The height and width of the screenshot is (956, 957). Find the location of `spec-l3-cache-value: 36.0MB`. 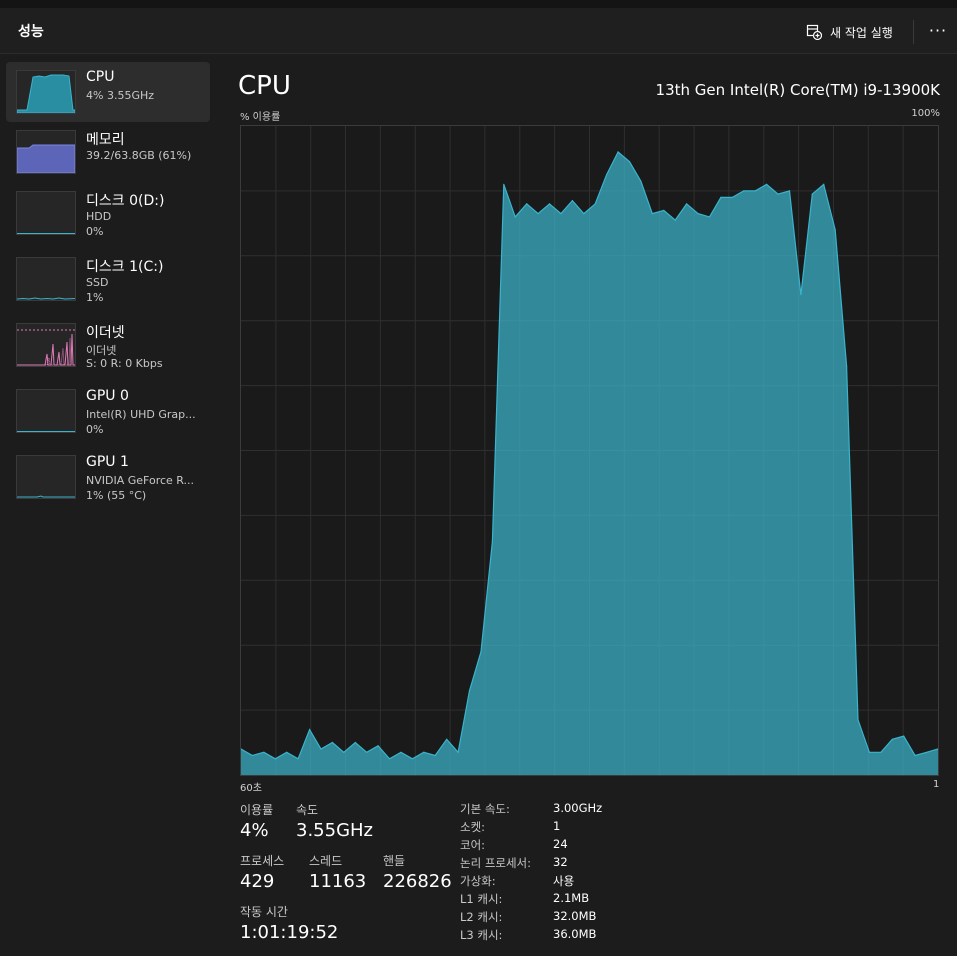

spec-l3-cache-value: 36.0MB is located at coordinates (575, 934).